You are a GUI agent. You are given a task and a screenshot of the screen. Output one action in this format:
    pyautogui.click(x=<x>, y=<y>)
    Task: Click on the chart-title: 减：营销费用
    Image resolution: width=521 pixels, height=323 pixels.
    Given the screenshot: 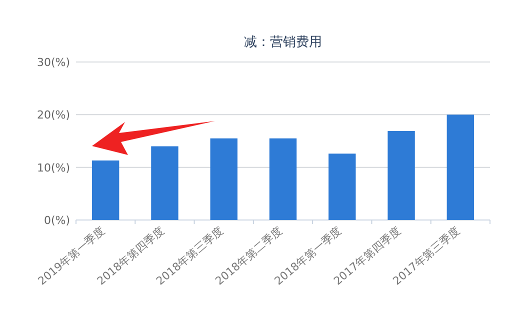 What is the action you would take?
    pyautogui.click(x=283, y=42)
    